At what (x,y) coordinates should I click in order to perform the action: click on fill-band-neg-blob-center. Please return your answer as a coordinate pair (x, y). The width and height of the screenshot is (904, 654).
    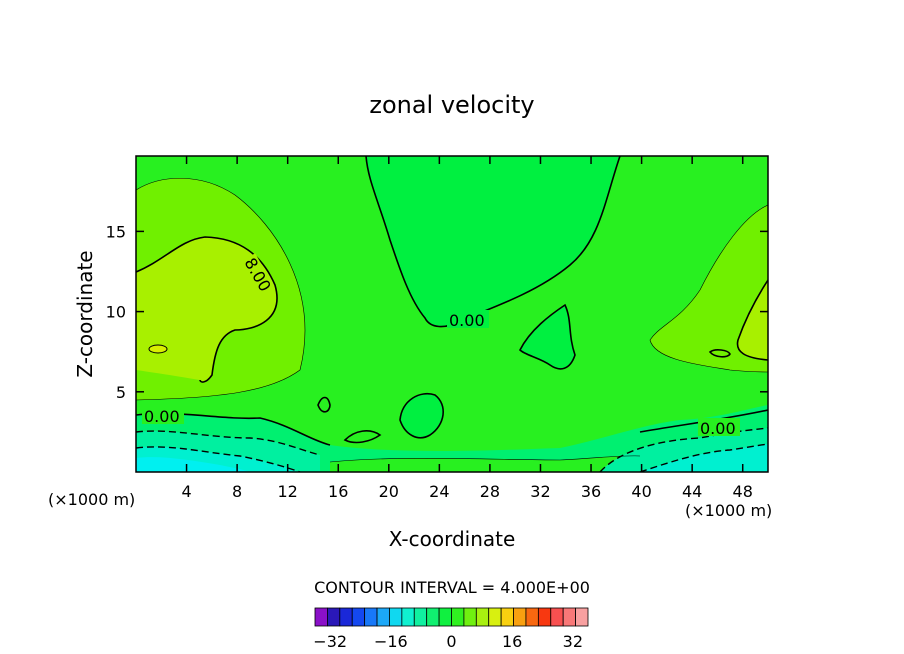
    Looking at the image, I should click on (422, 415).